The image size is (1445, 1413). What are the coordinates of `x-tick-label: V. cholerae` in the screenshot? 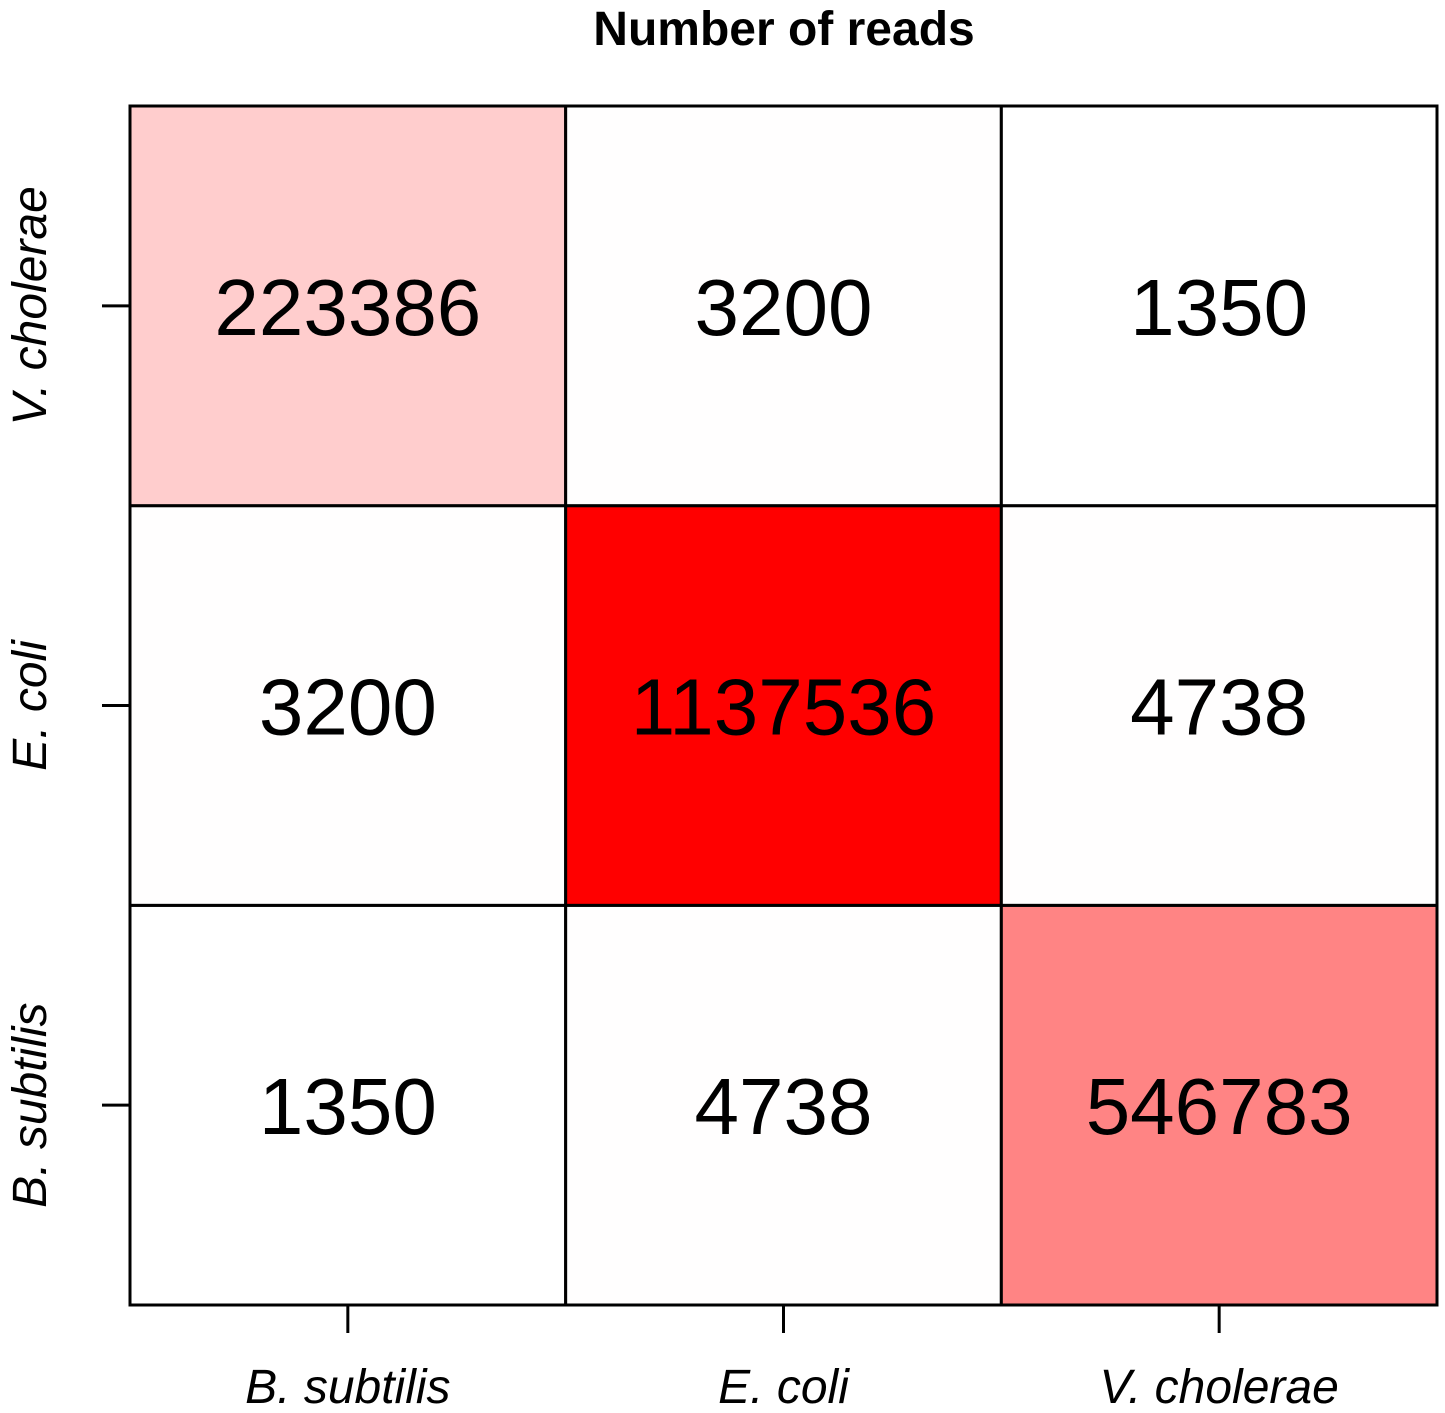 It's located at (1219, 1387).